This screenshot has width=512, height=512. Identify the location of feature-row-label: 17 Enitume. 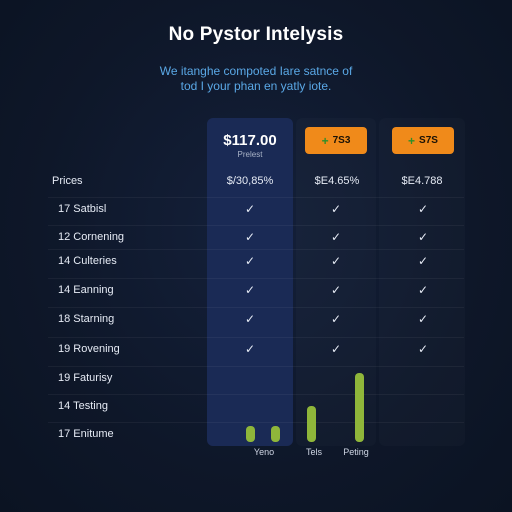
(86, 434).